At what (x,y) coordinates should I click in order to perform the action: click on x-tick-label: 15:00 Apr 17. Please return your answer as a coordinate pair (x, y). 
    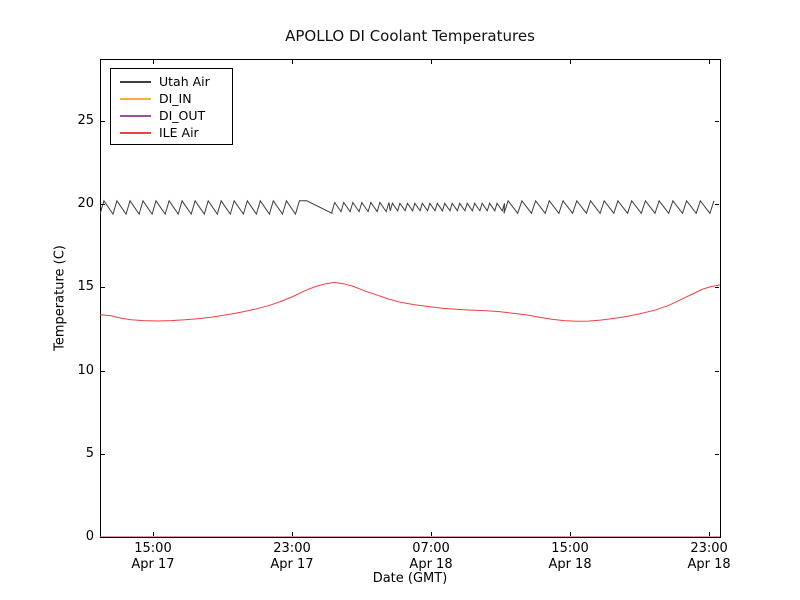
    Looking at the image, I should click on (153, 556).